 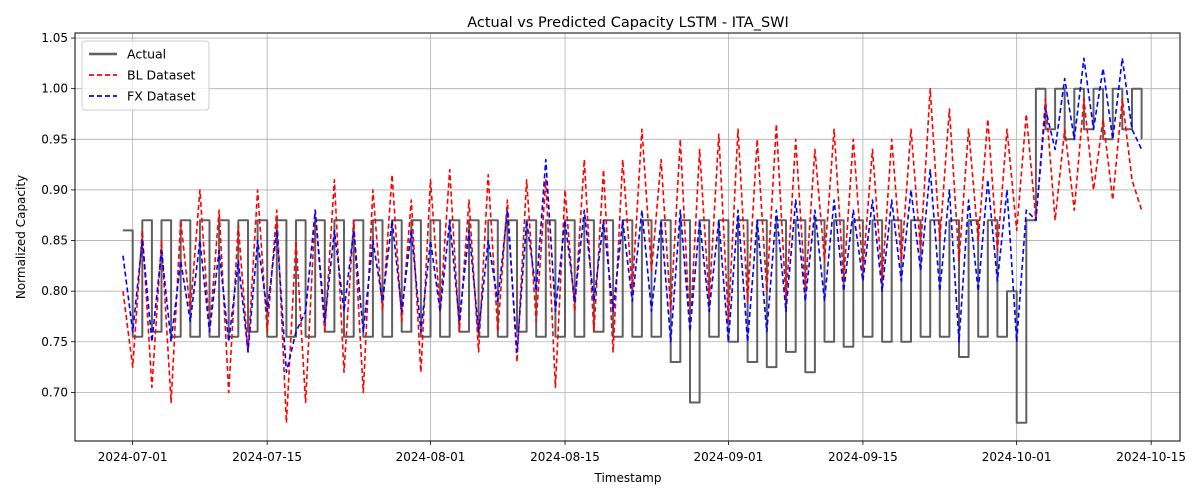 I want to click on legend: Actual BL Dataset FX Dataset, so click(x=145, y=75).